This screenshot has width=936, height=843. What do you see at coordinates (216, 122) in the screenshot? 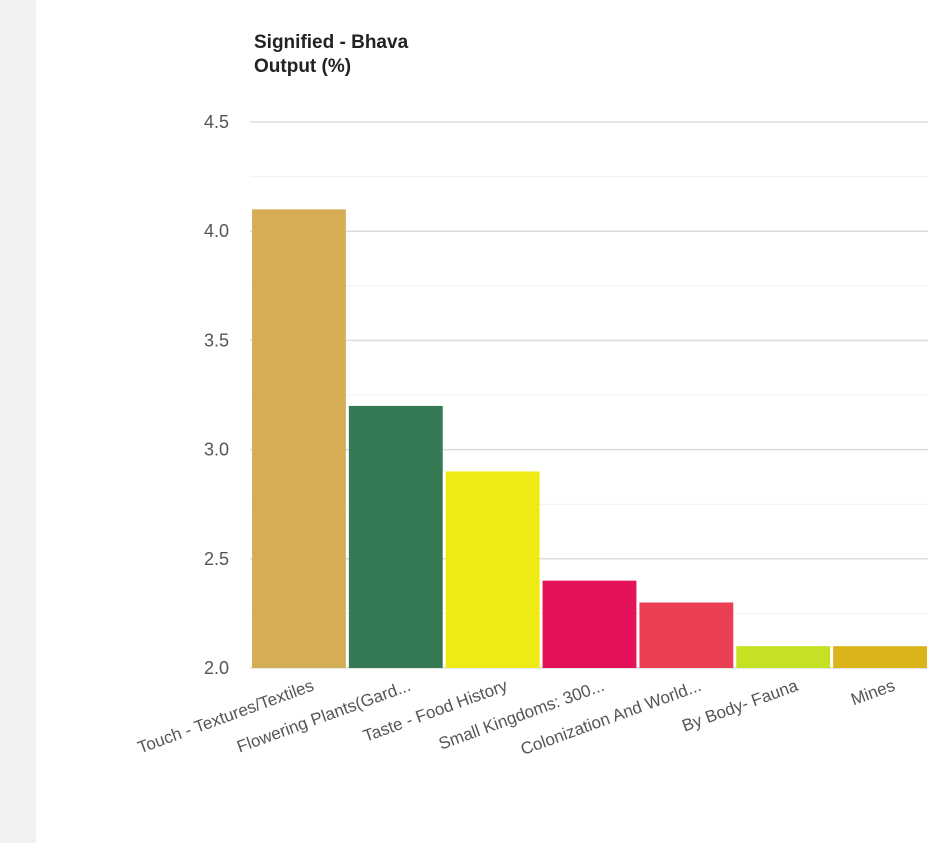
I see `y-tick-label: 4.5` at bounding box center [216, 122].